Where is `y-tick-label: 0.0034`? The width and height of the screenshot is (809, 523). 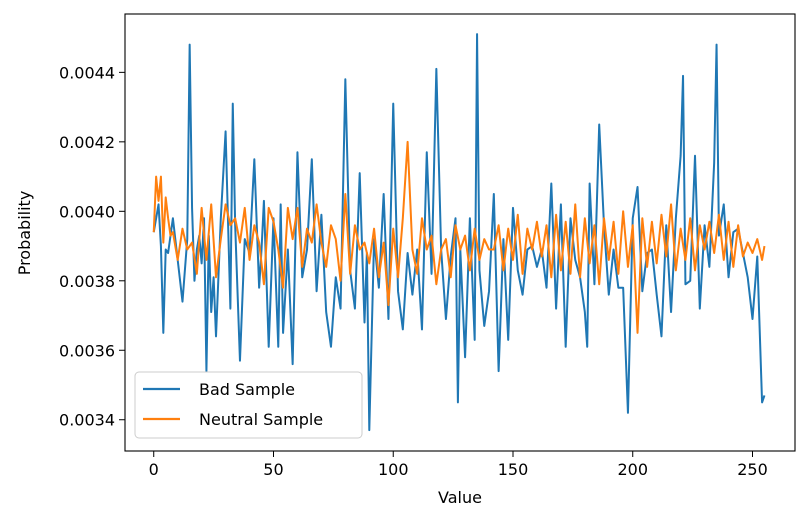 y-tick-label: 0.0034 is located at coordinates (87, 420).